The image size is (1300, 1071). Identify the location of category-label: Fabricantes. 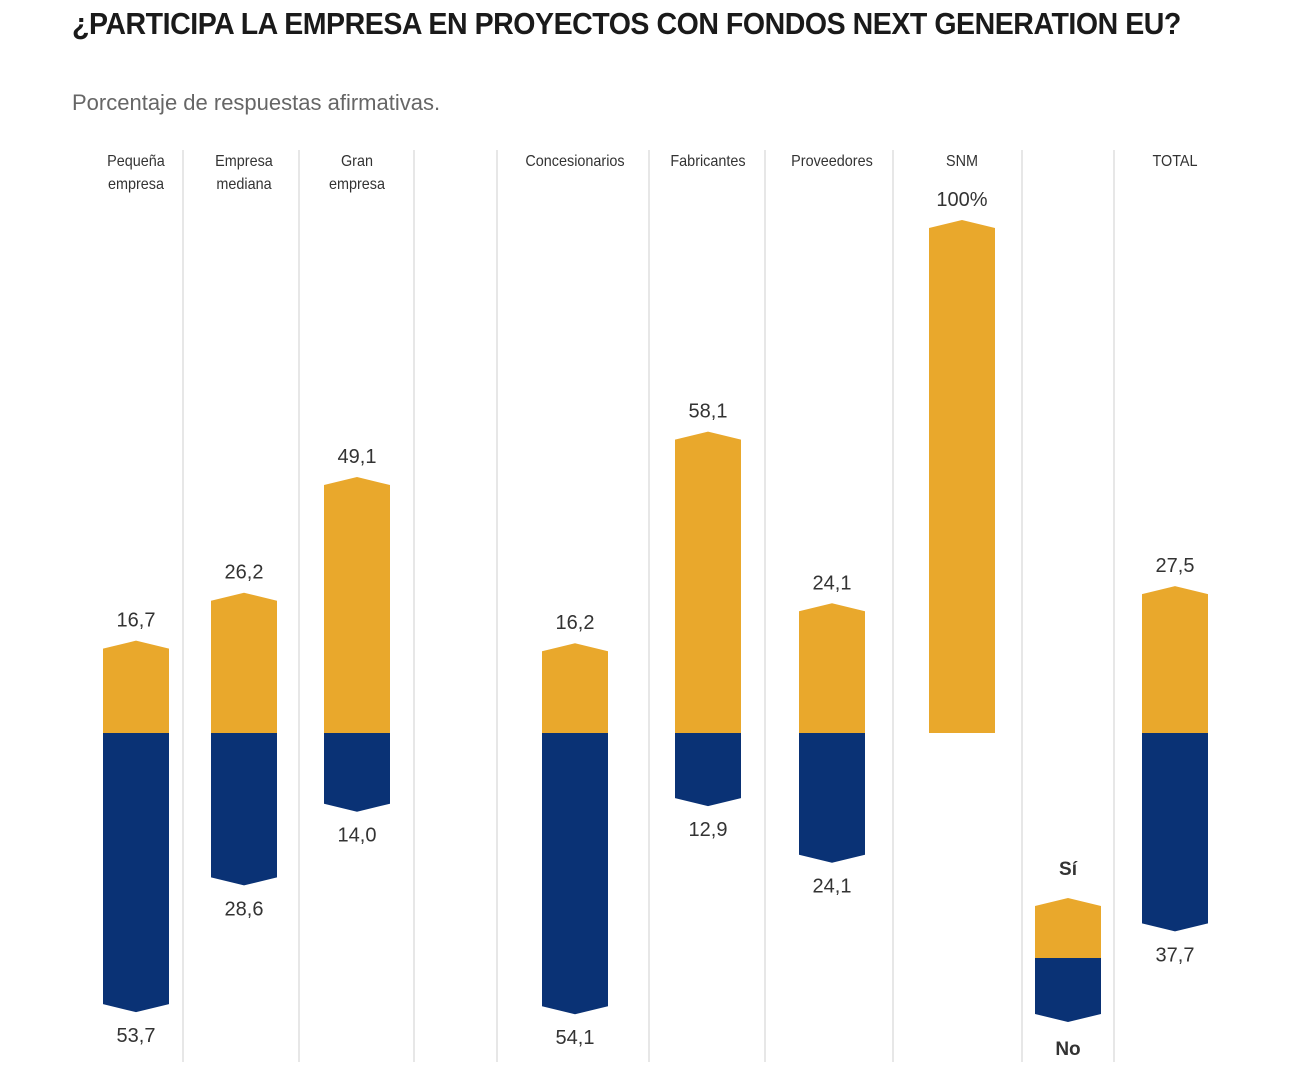
(708, 161).